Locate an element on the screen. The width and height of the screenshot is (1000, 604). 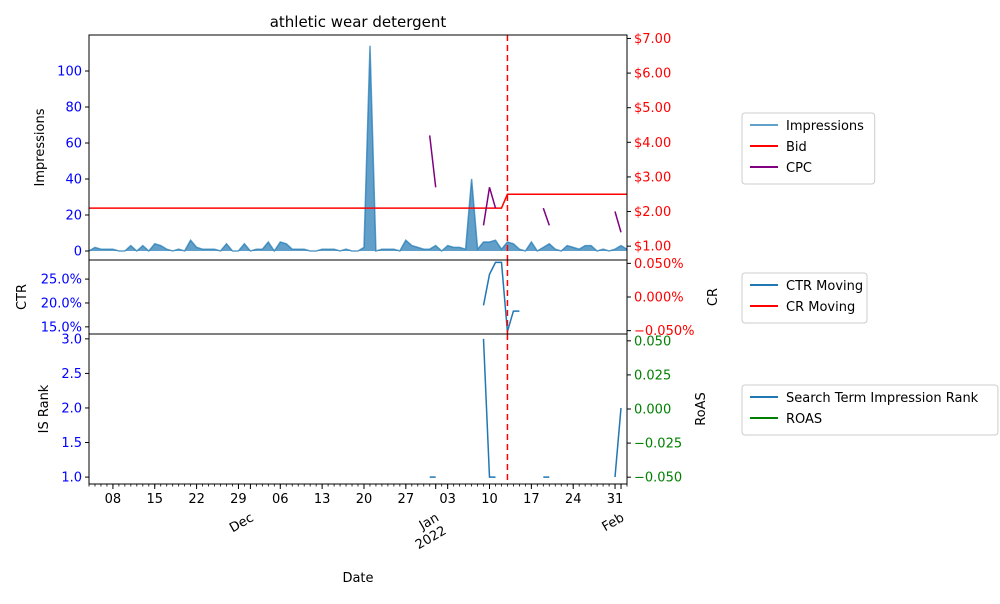
legend-label-cr-moving: CR Moving is located at coordinates (820, 307).